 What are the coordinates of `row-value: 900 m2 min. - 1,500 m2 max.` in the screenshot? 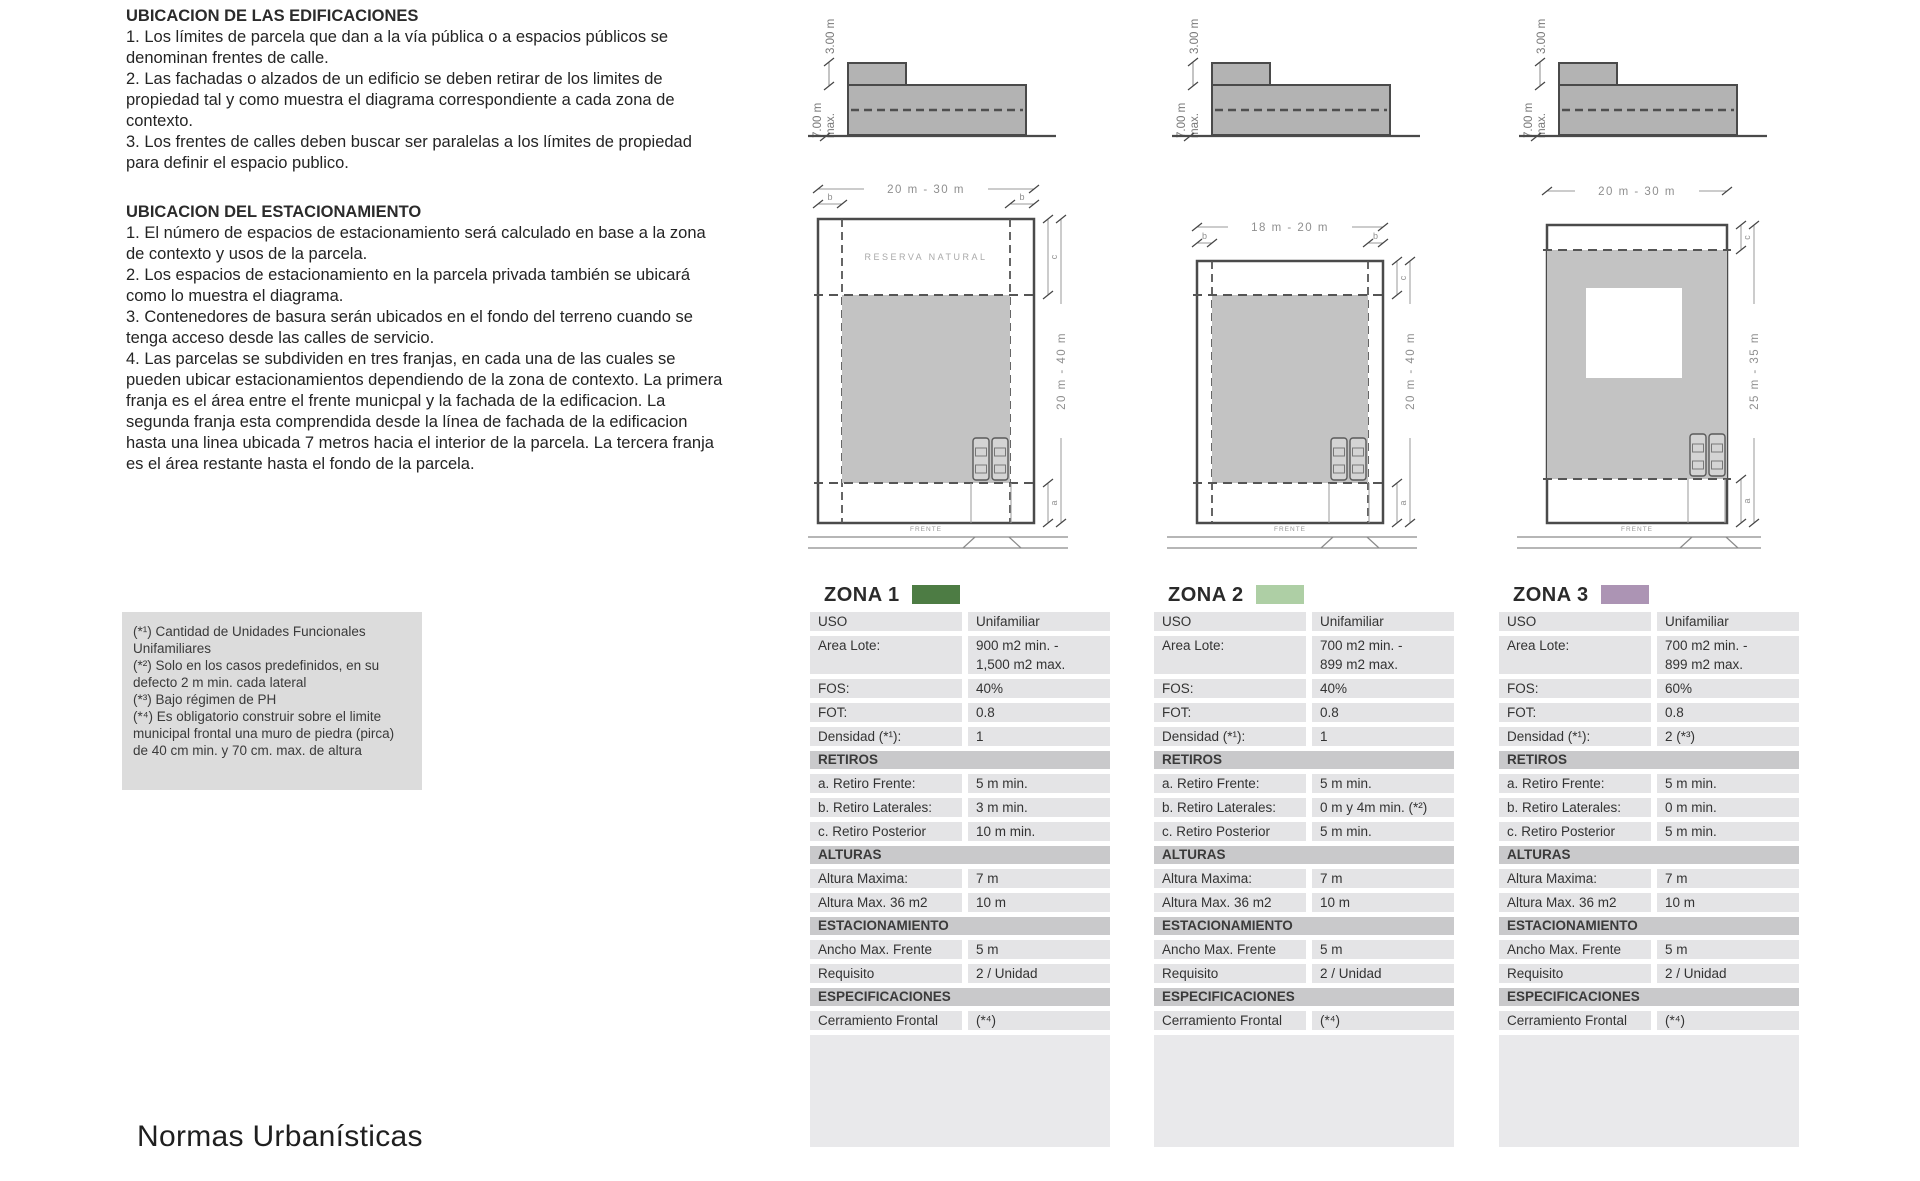 It's located at (1039, 655).